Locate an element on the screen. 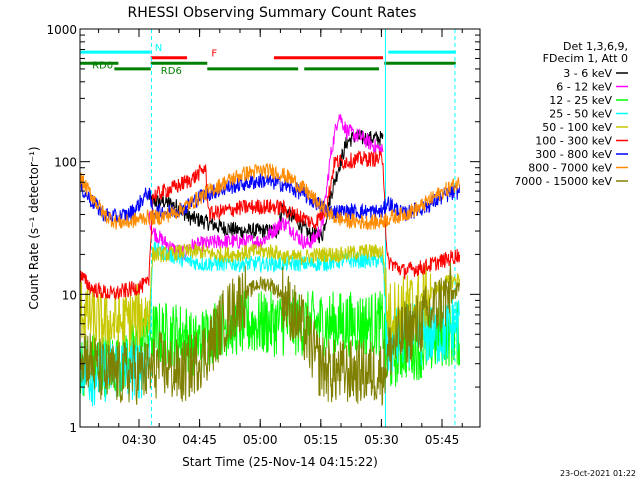 The width and height of the screenshot is (640, 484). flag-label-rd6: RD6 is located at coordinates (171, 71).